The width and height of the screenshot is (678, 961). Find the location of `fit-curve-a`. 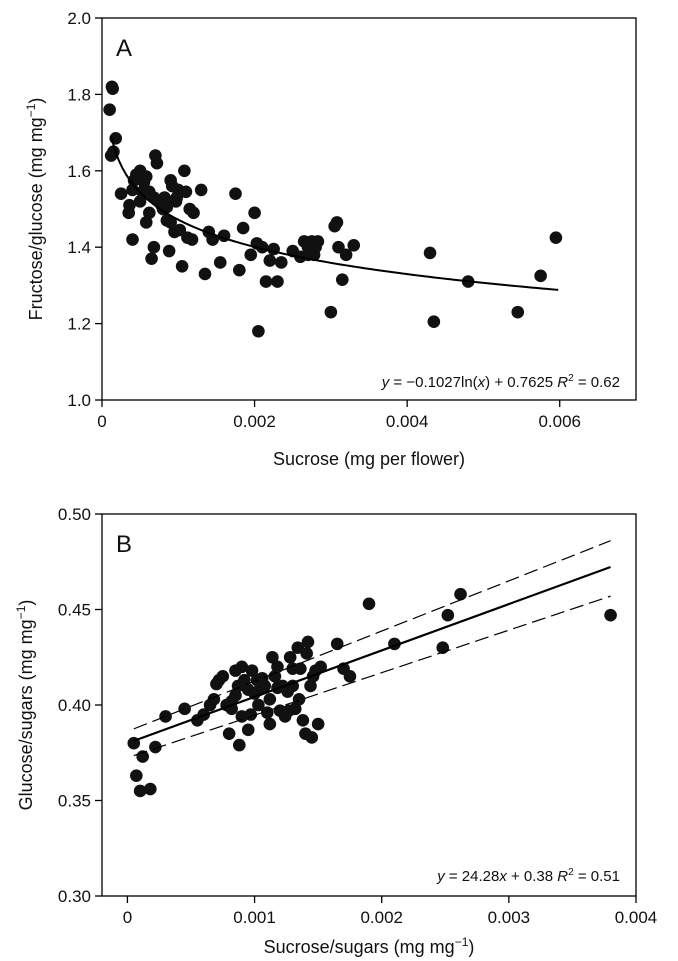

fit-curve-a is located at coordinates (334, 213).